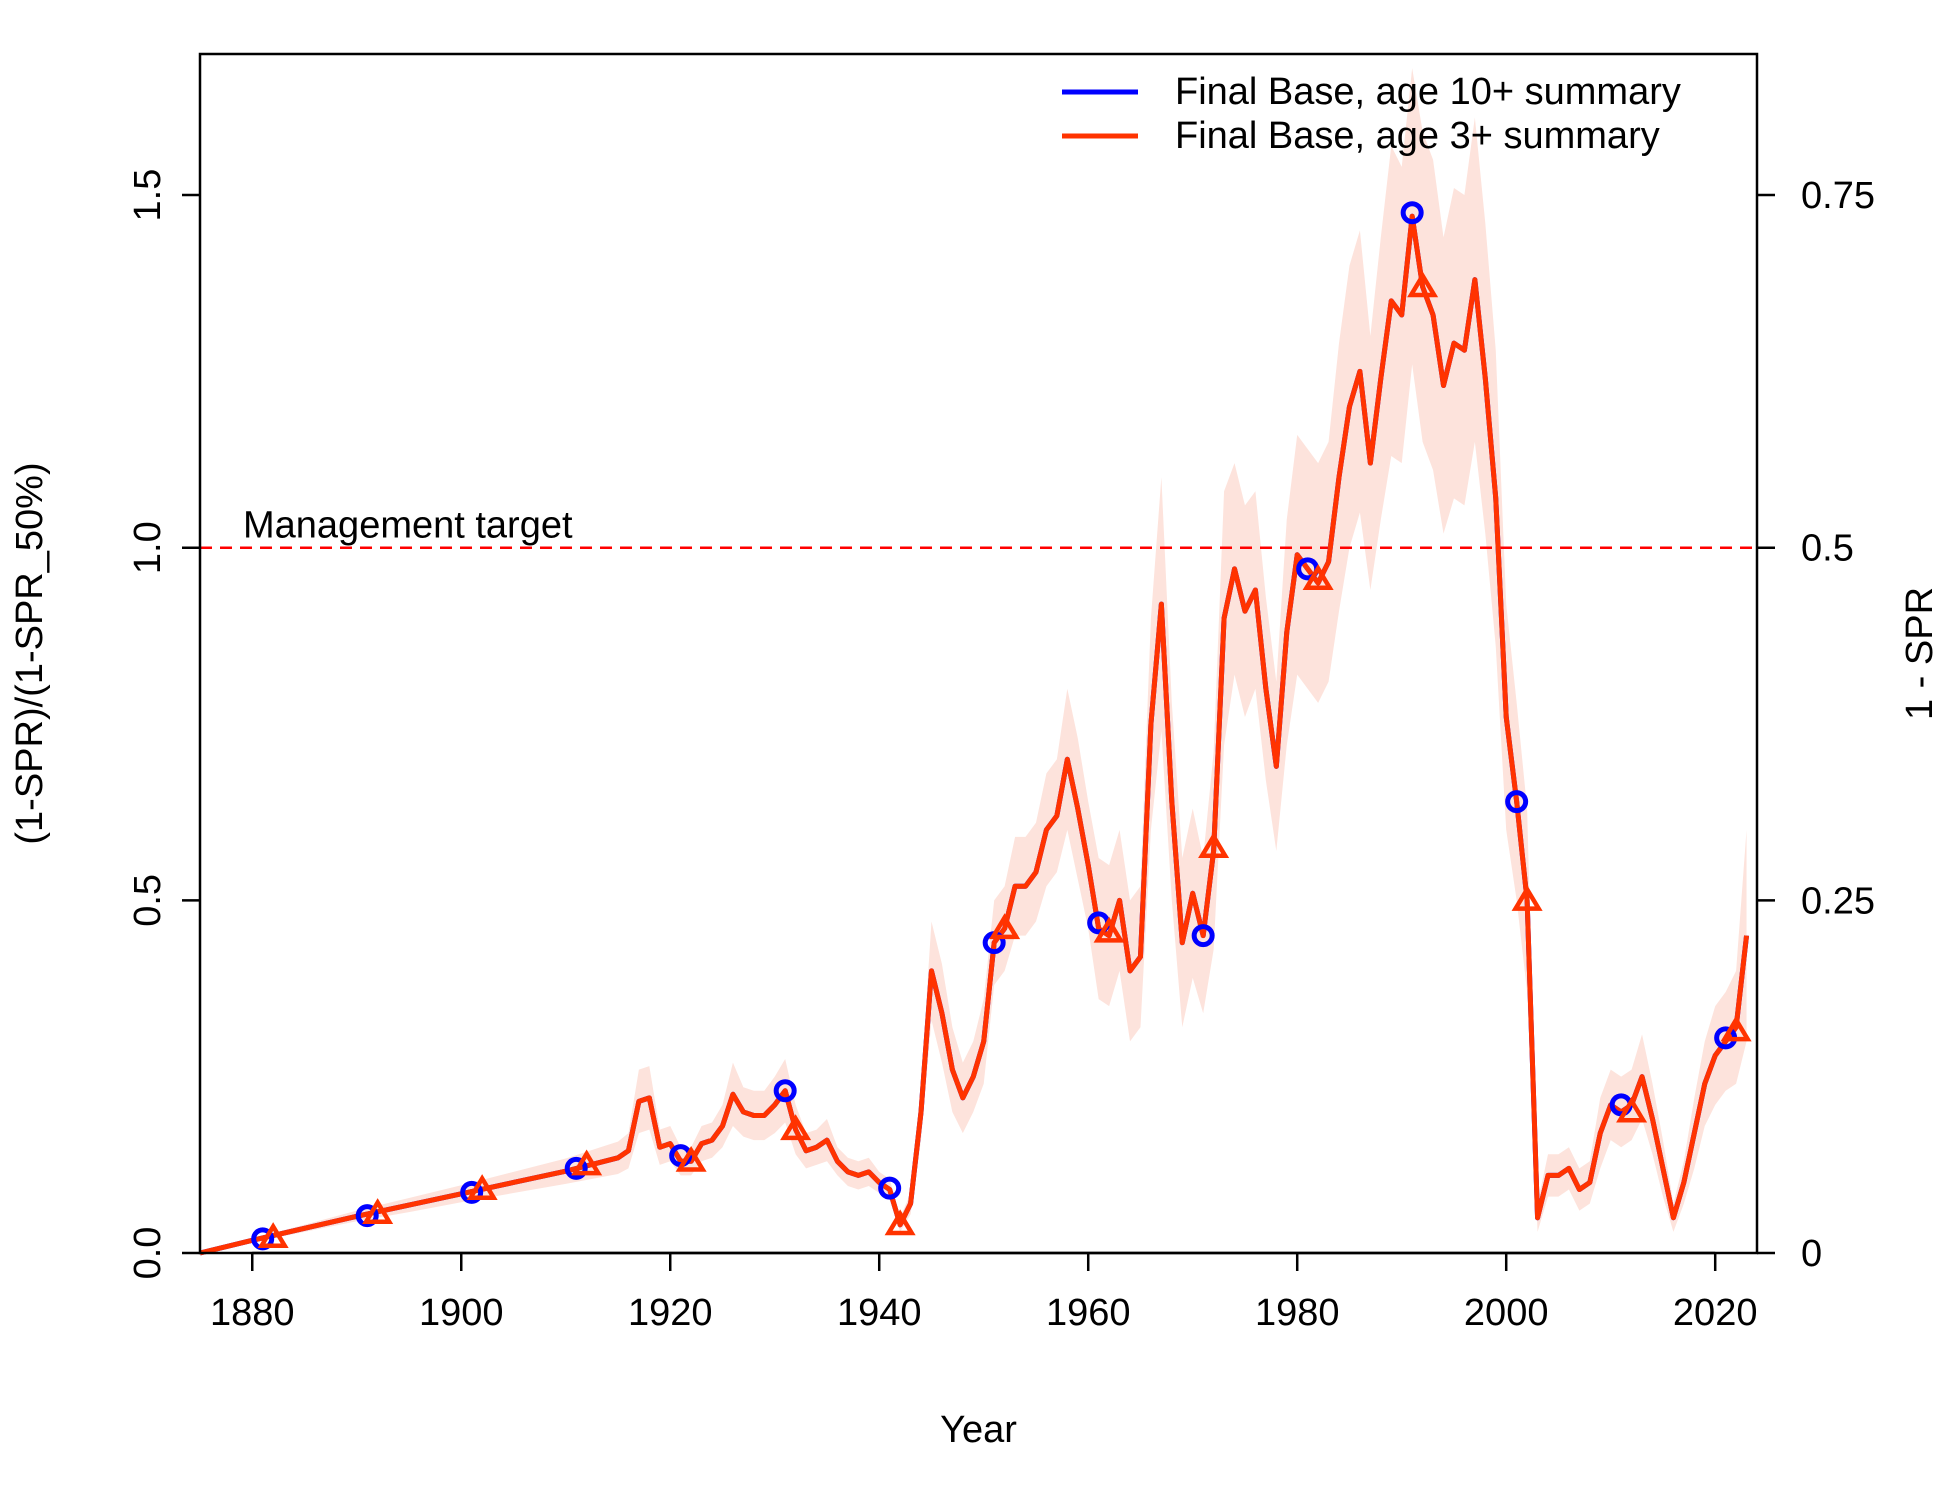 The width and height of the screenshot is (1950, 1500). Describe the element at coordinates (148, 1253) in the screenshot. I see `y-tick-label: 0.0` at that location.